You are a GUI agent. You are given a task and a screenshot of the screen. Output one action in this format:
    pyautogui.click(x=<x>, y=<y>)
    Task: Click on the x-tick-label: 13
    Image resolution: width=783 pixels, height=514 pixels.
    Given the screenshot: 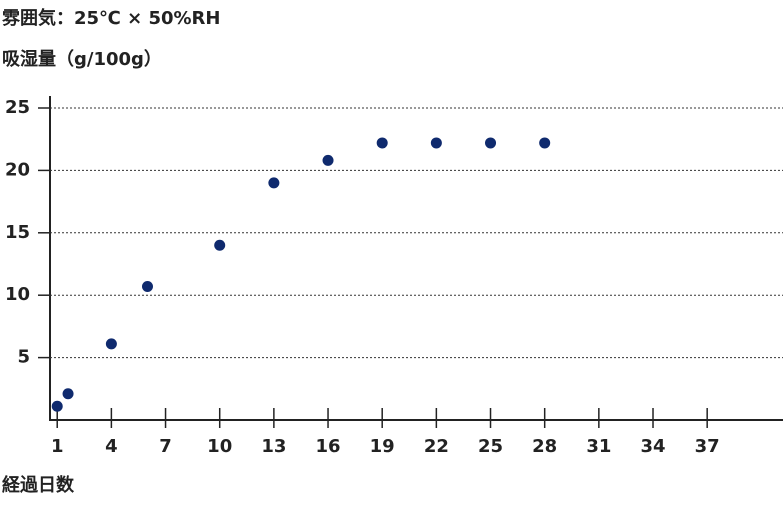 What is the action you would take?
    pyautogui.click(x=273, y=446)
    